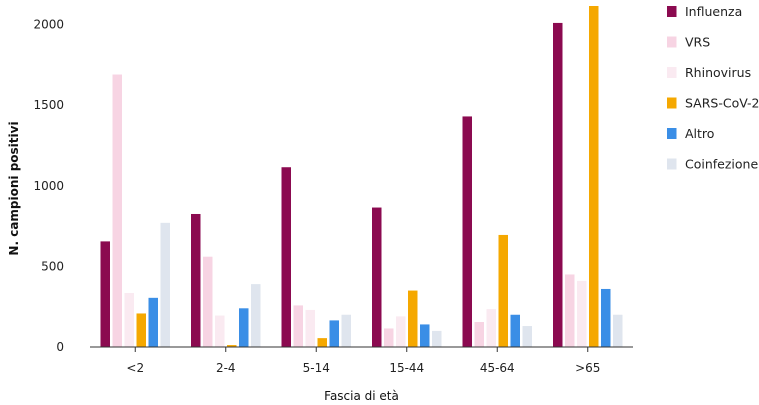  What do you see at coordinates (60, 347) in the screenshot?
I see `y-tick-label: 0` at bounding box center [60, 347].